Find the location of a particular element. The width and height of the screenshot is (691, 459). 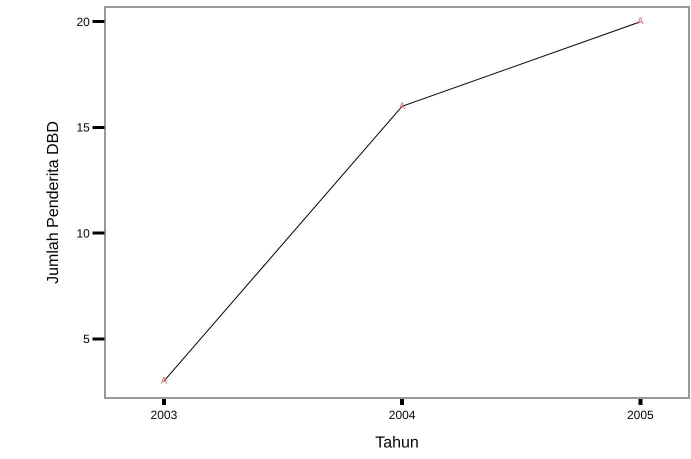

y-tick-label: 15 is located at coordinates (83, 127).